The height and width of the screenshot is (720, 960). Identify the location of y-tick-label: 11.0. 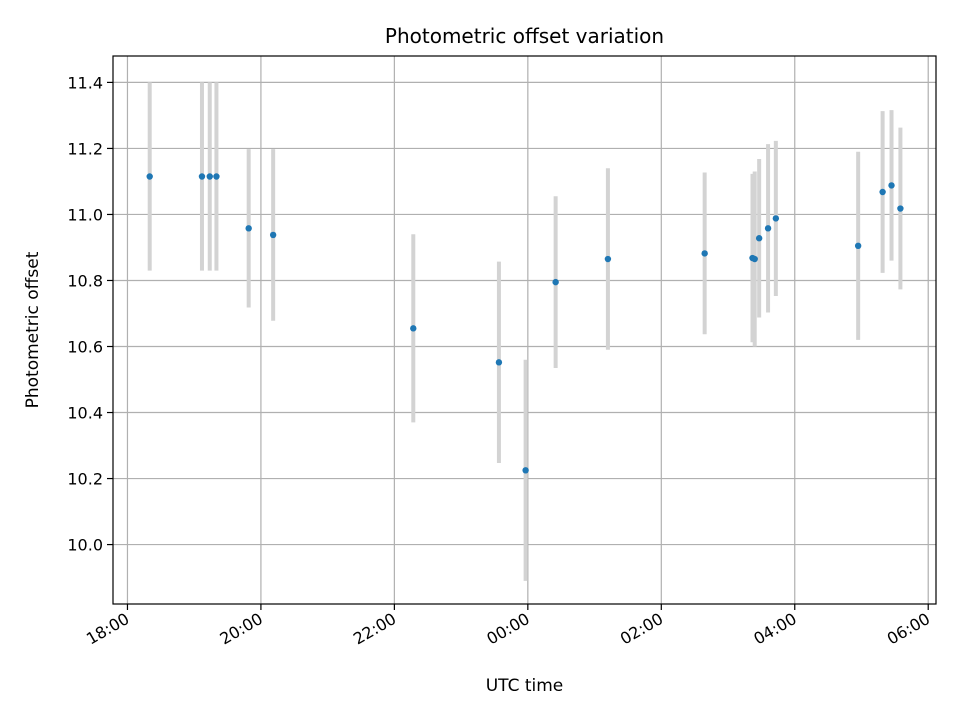
(85, 214).